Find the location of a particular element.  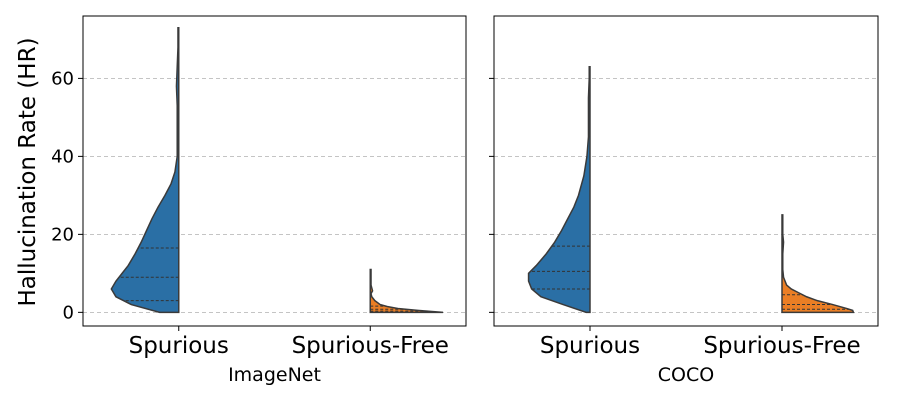

y-tick-label: 40 is located at coordinates (62, 156).